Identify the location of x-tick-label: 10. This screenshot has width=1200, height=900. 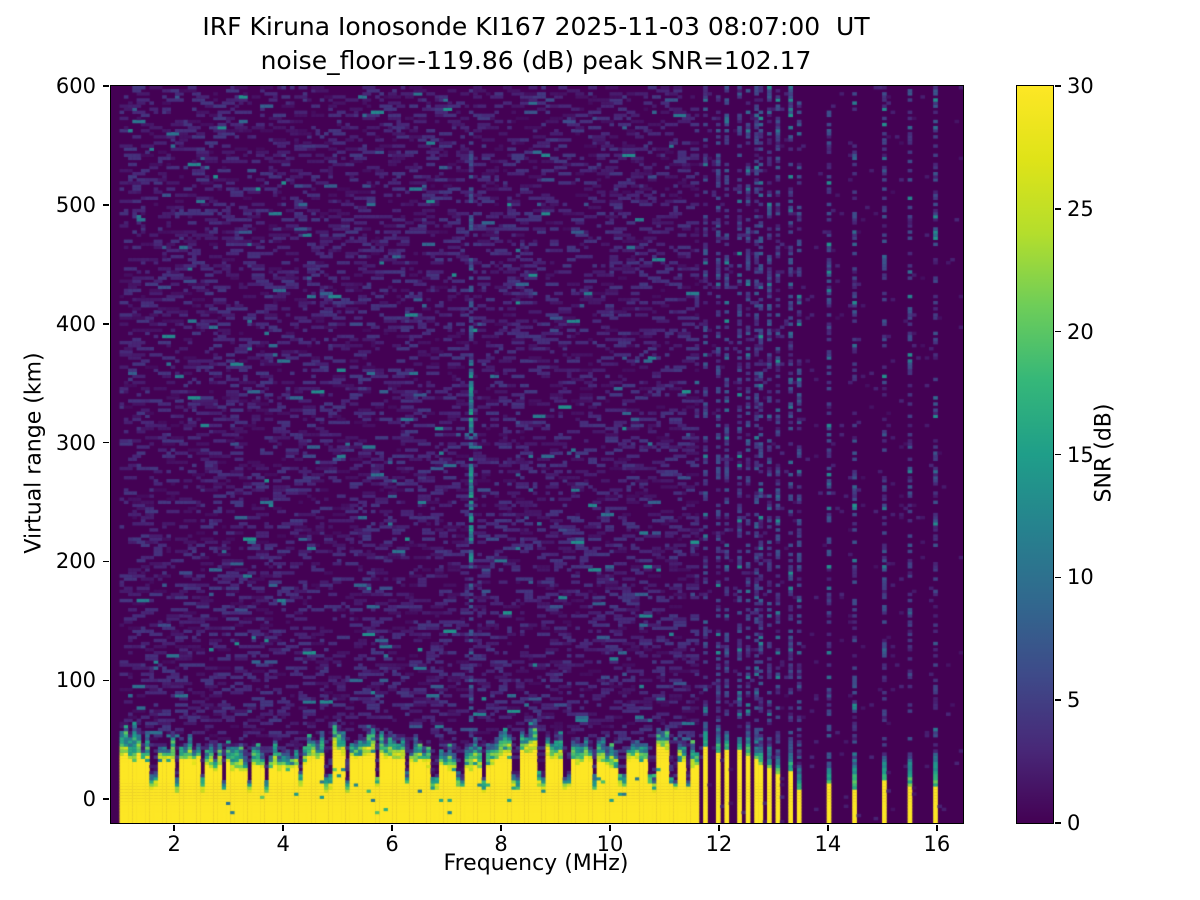
(610, 844).